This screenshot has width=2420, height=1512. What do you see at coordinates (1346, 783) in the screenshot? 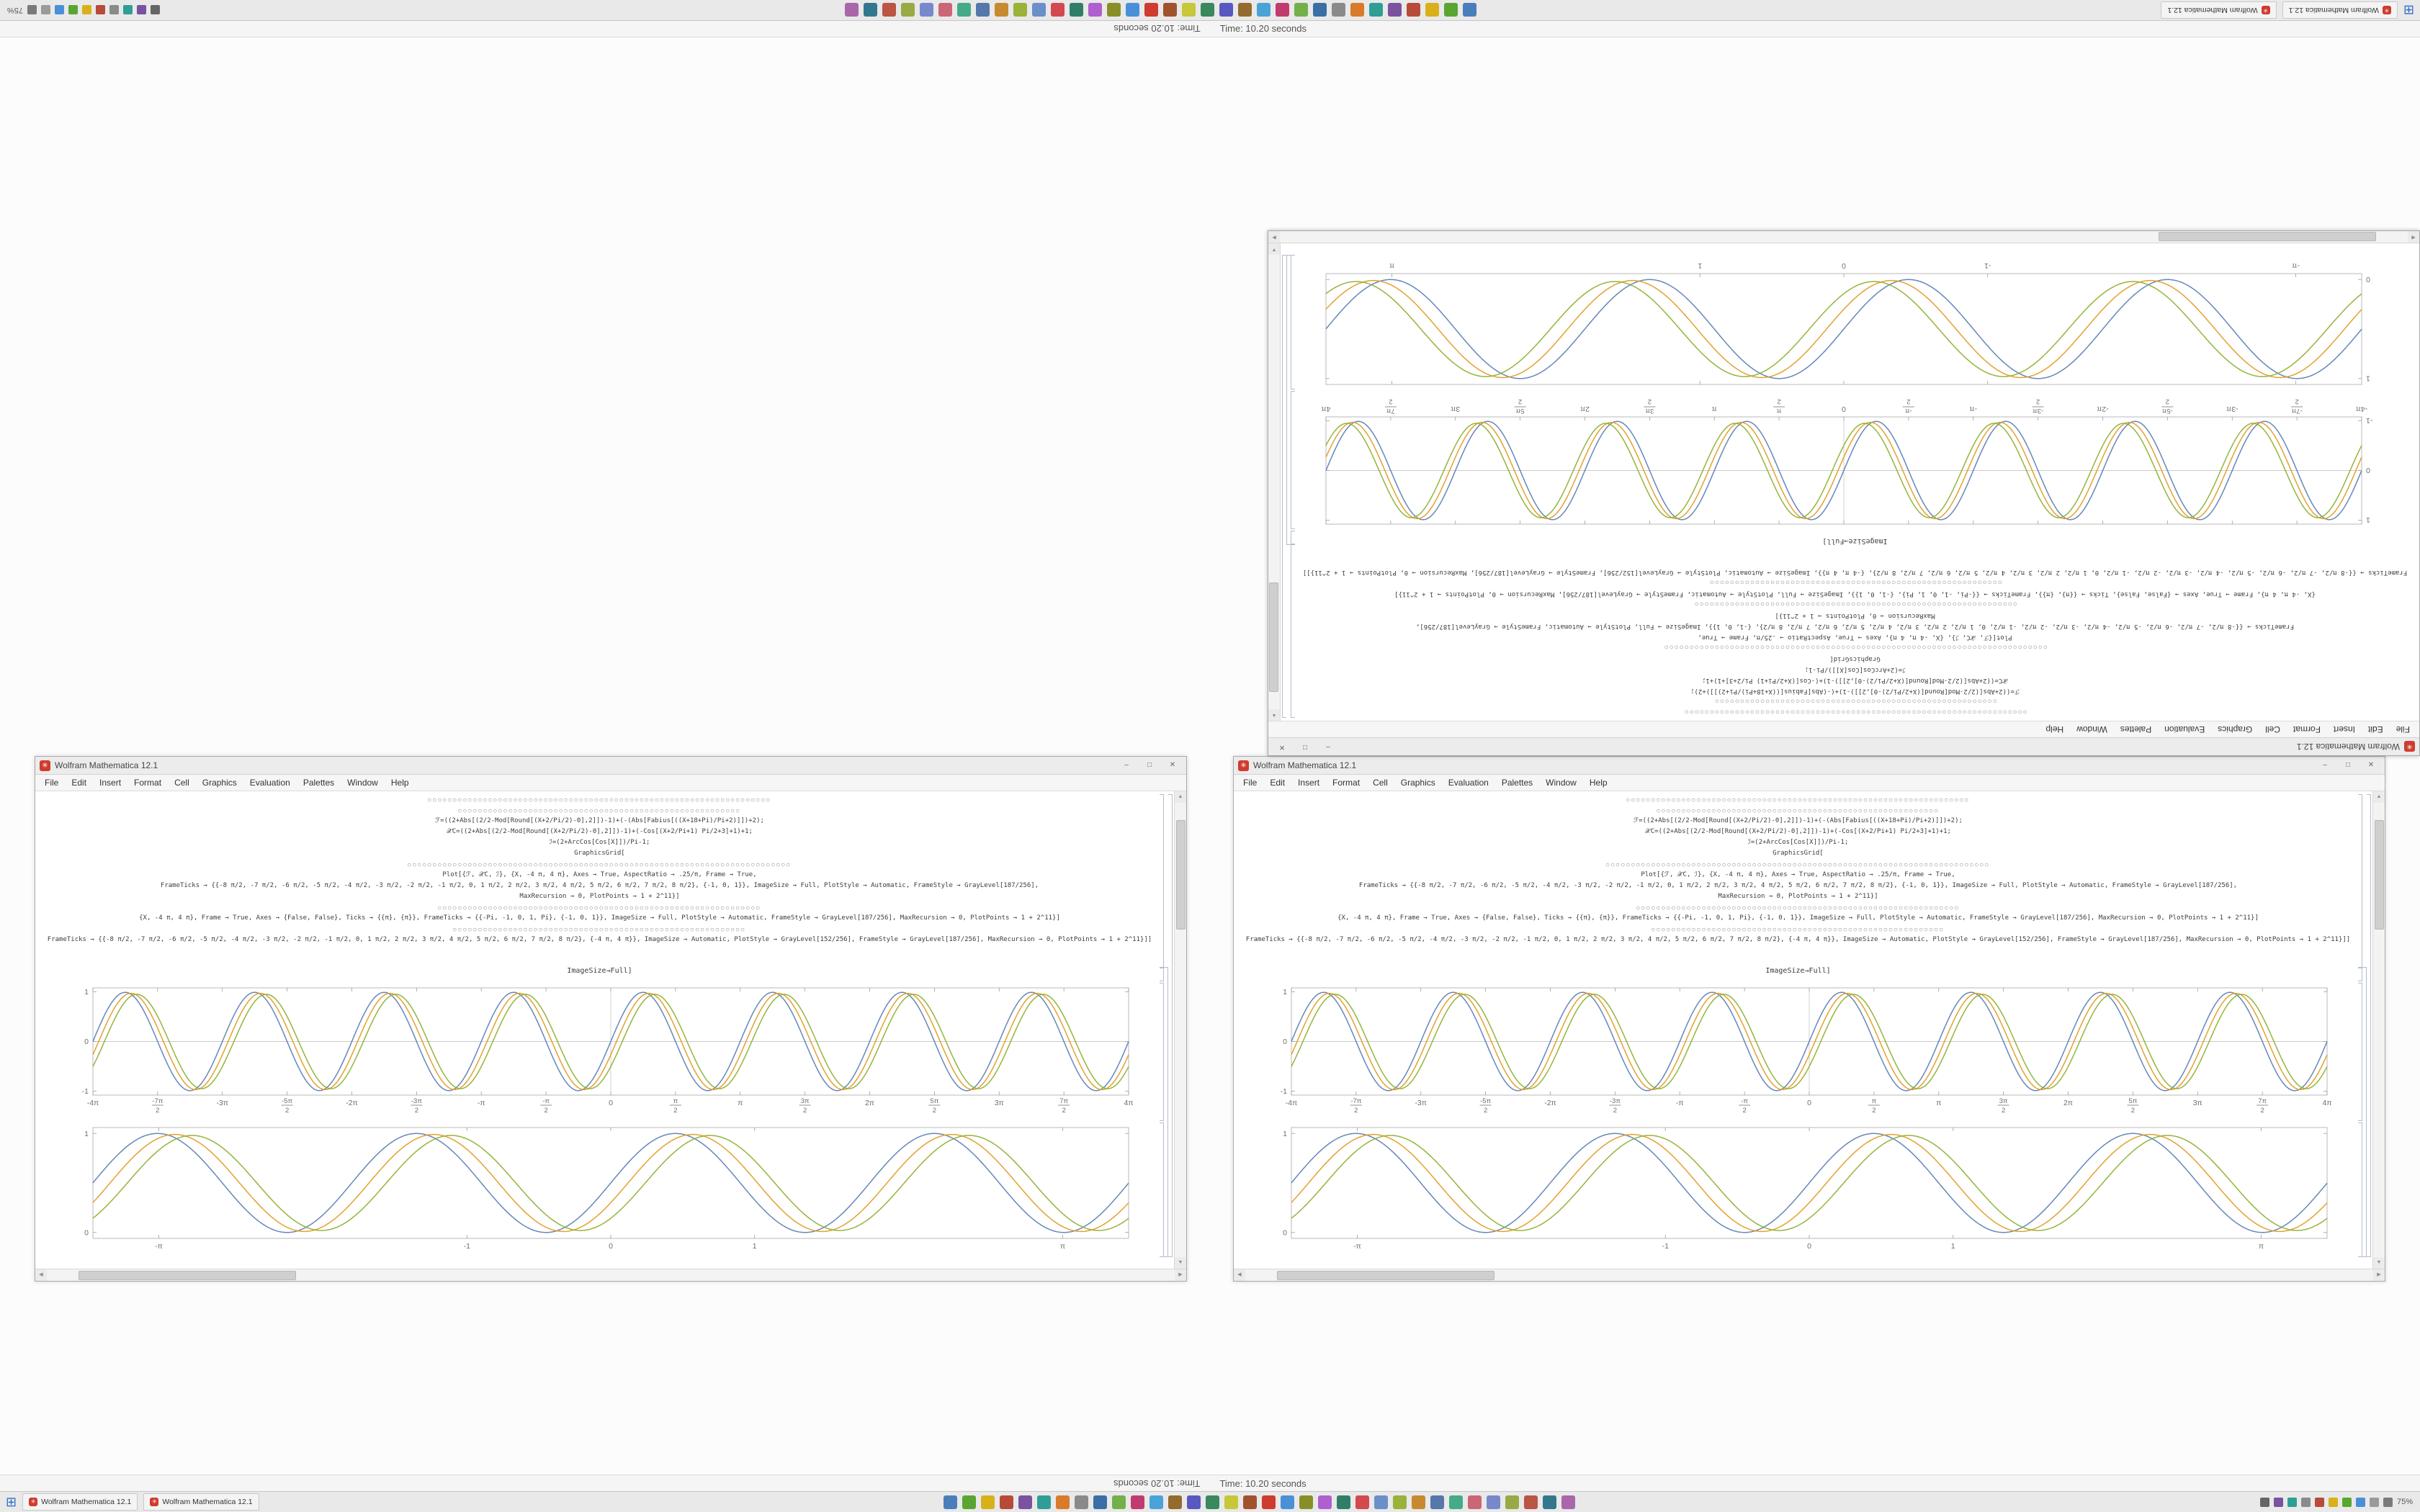
I see `menu-format: Format` at bounding box center [1346, 783].